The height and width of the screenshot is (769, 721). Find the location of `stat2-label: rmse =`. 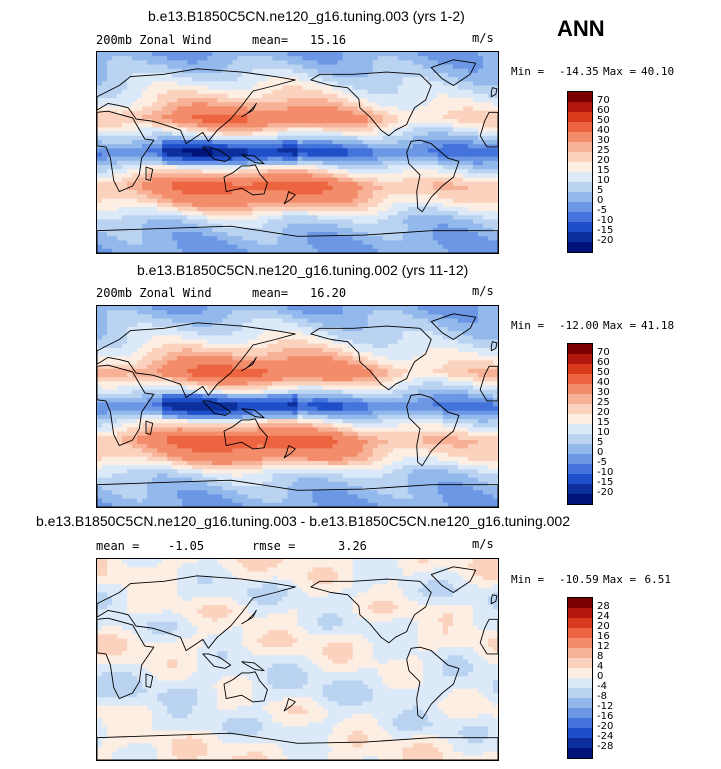

stat2-label: rmse = is located at coordinates (274, 546).